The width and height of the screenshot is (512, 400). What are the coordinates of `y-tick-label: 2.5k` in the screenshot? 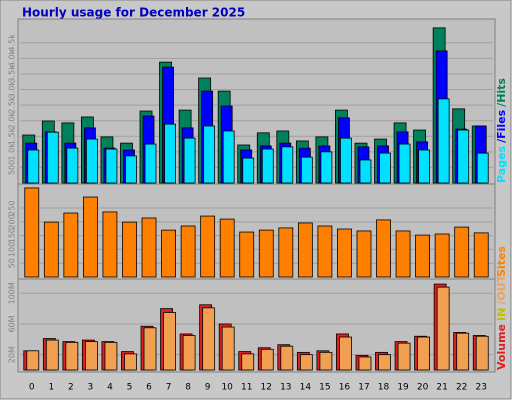 It's located at (12, 105).